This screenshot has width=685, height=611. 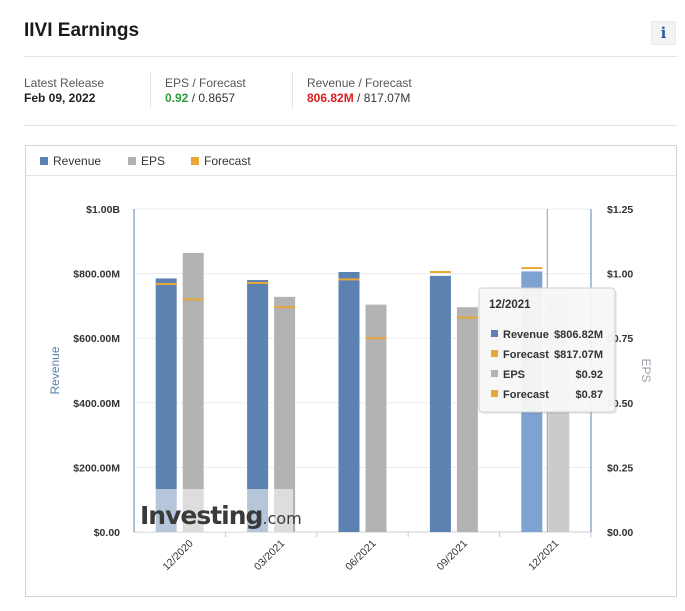 I want to click on y2-tick-label: $0.25, so click(x=620, y=468).